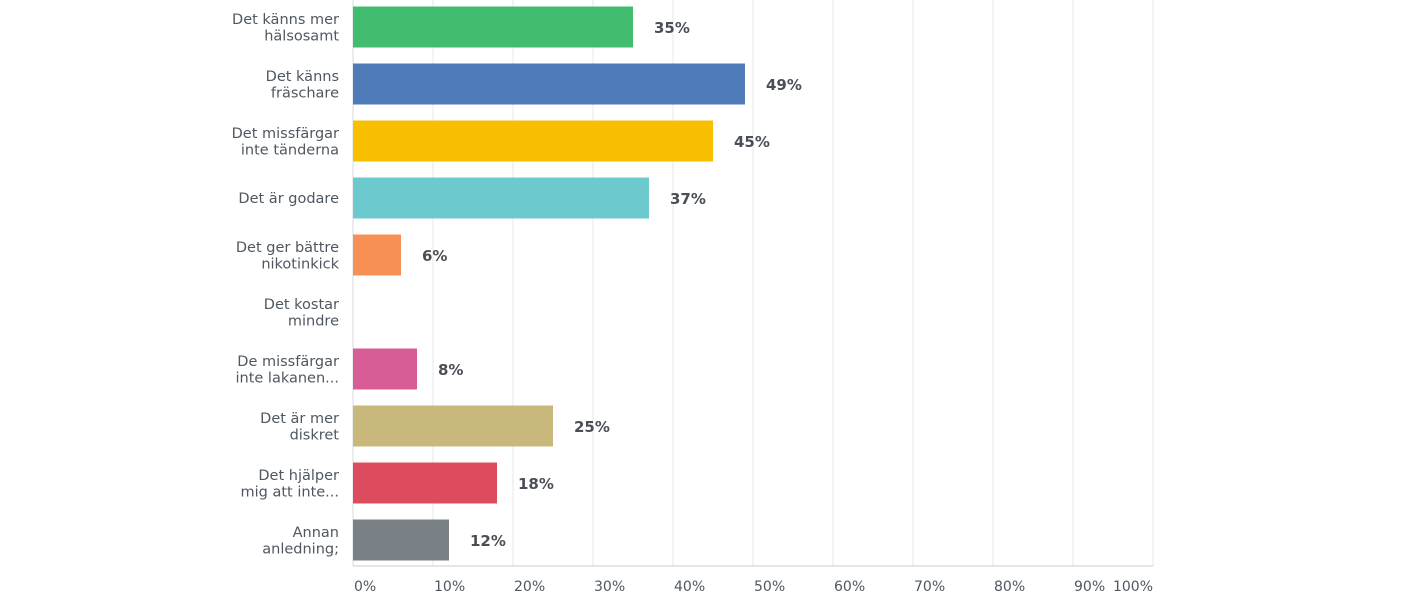  I want to click on x-tick-label: 90%, so click(1089, 587).